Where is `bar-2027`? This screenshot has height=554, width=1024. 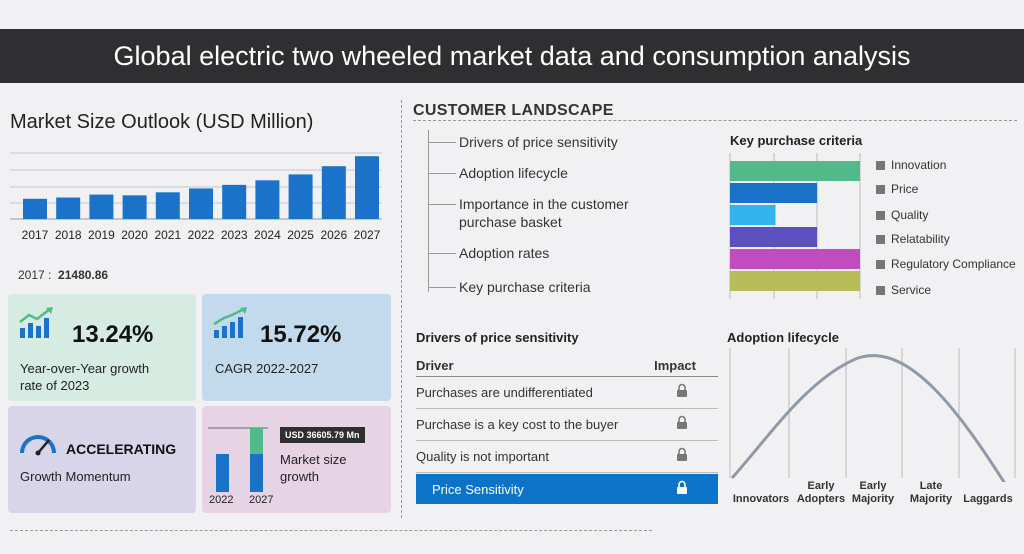 bar-2027 is located at coordinates (367, 187).